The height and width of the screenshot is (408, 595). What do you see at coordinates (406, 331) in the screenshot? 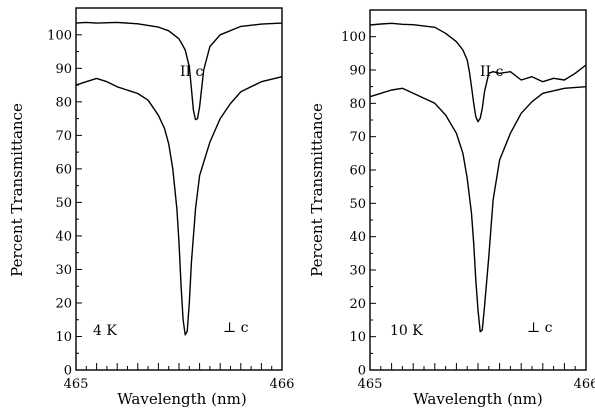
I see `temperature-label: 10 K` at bounding box center [406, 331].